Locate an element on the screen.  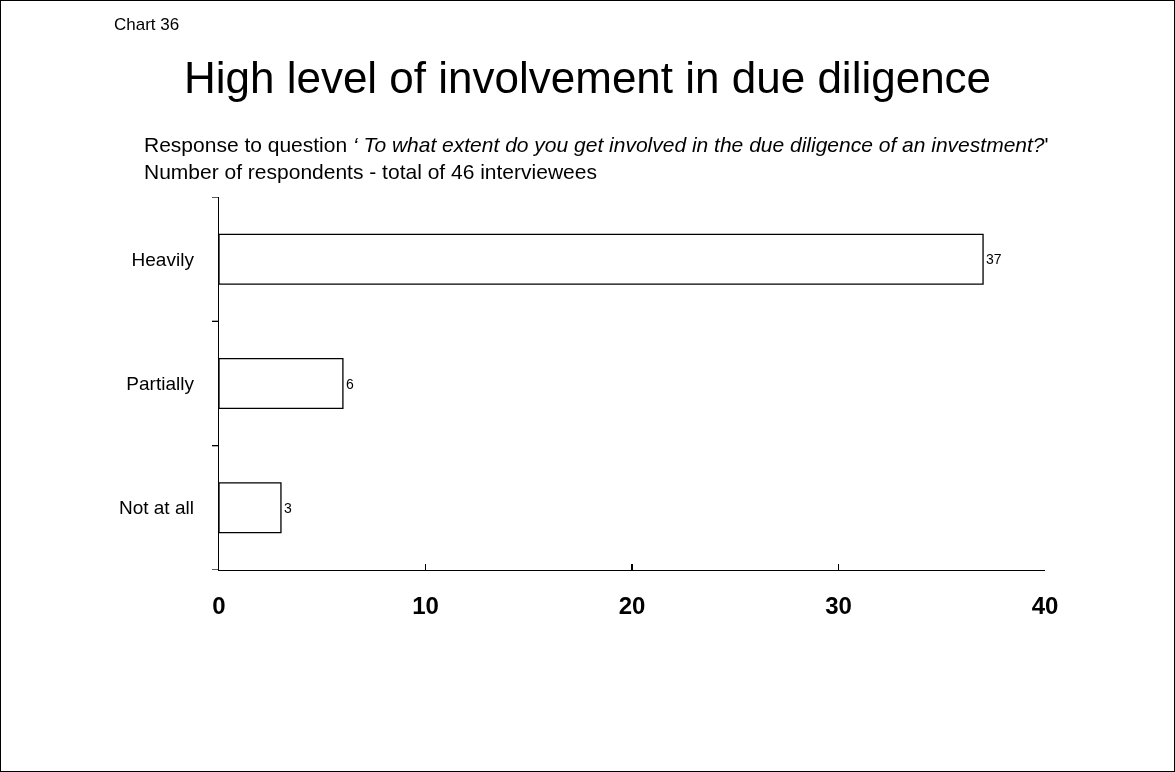
text: Response to question ‘ To what extent do you get involved in the due diligence of an investment?' Number of respondents - total of 46 interviewees is located at coordinates (596, 158).